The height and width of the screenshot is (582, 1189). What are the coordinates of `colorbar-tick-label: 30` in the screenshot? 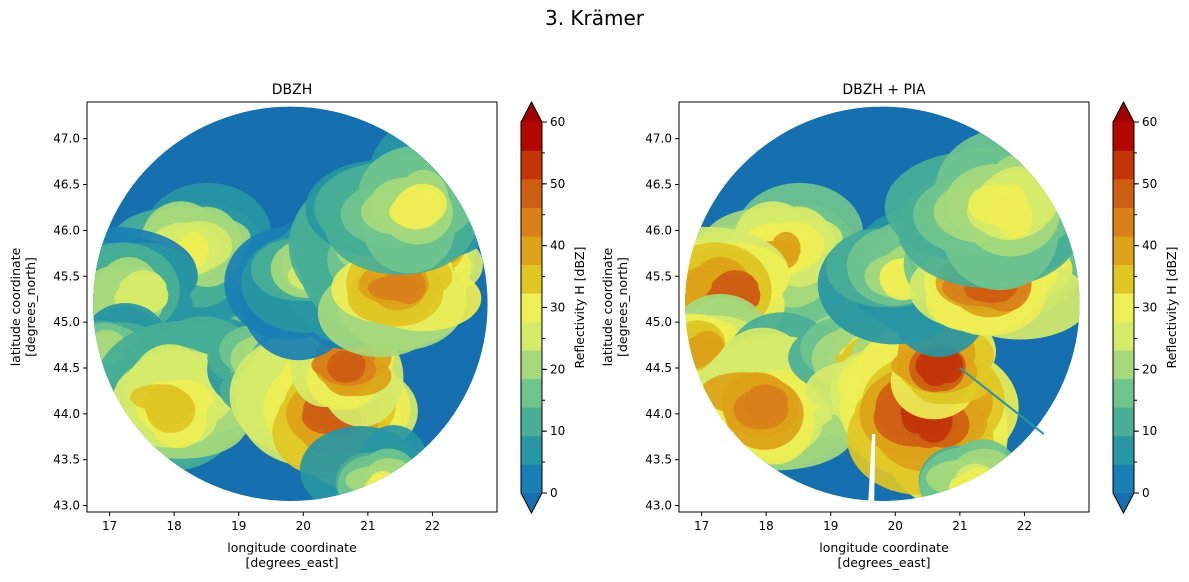 It's located at (557, 308).